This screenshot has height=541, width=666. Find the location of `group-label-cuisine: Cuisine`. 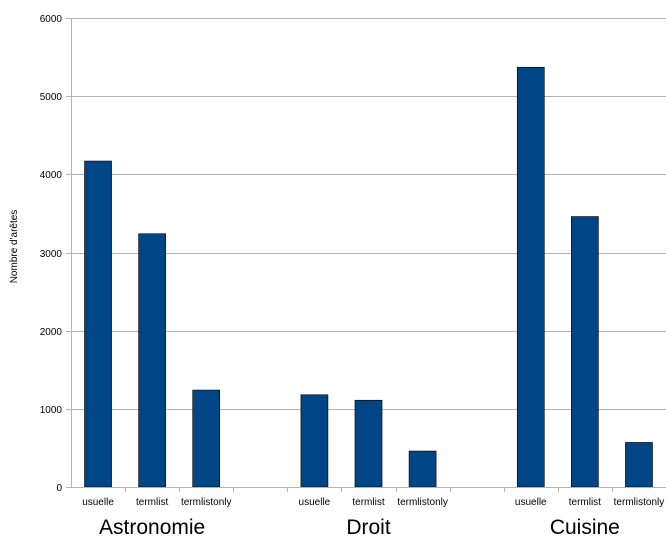

group-label-cuisine: Cuisine is located at coordinates (585, 527).